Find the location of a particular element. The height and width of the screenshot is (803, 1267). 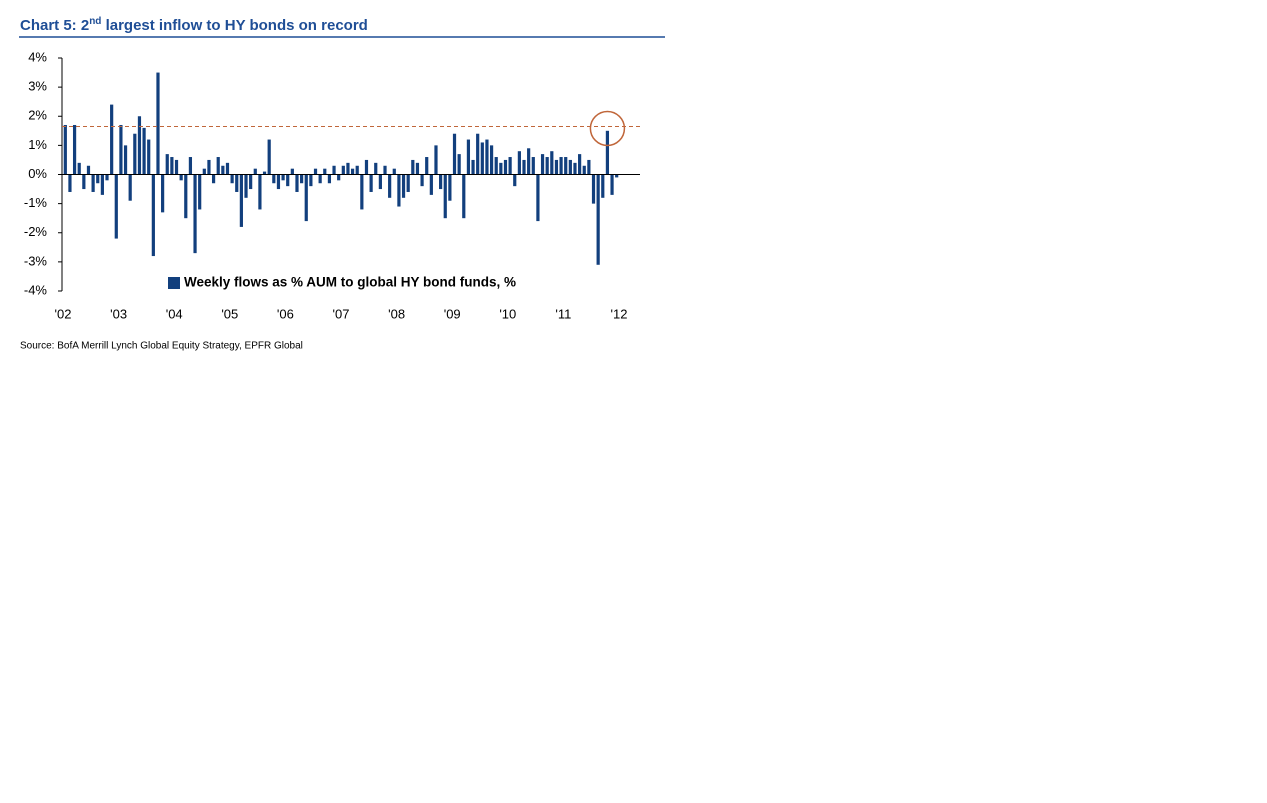

y-tick-label: -2% is located at coordinates (36, 231).